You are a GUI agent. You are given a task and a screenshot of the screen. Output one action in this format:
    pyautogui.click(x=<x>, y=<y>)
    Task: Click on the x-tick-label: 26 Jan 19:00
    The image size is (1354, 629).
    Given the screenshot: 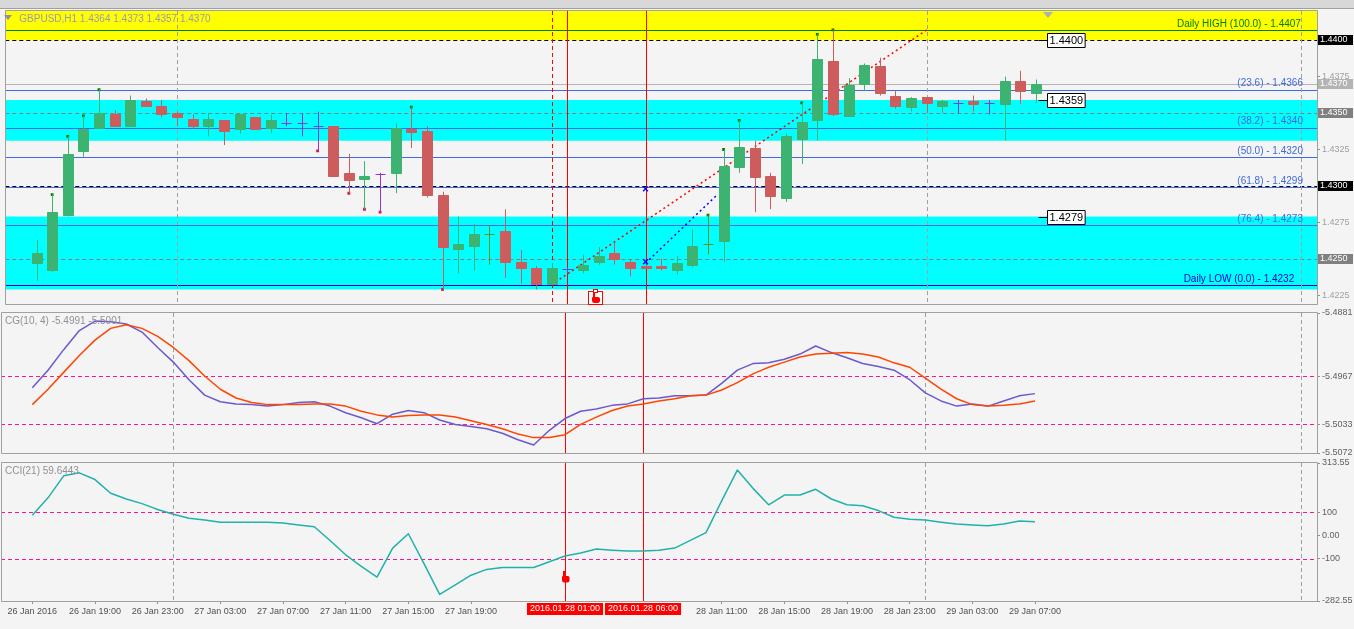 What is the action you would take?
    pyautogui.click(x=95, y=610)
    